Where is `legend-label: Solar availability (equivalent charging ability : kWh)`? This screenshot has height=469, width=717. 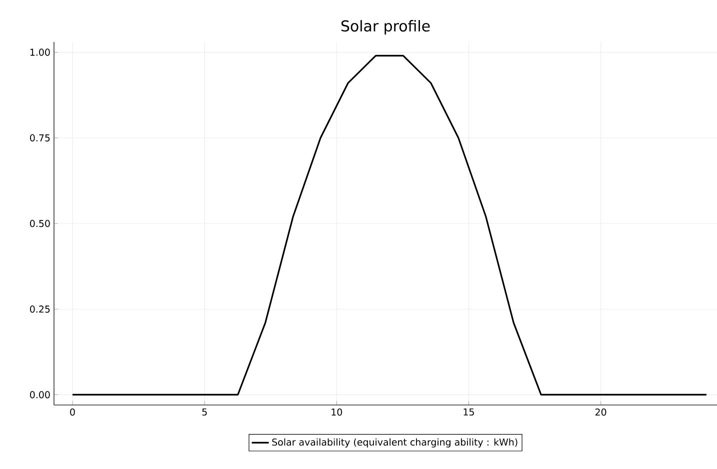 legend-label: Solar availability (equivalent charging ability : kWh) is located at coordinates (395, 443).